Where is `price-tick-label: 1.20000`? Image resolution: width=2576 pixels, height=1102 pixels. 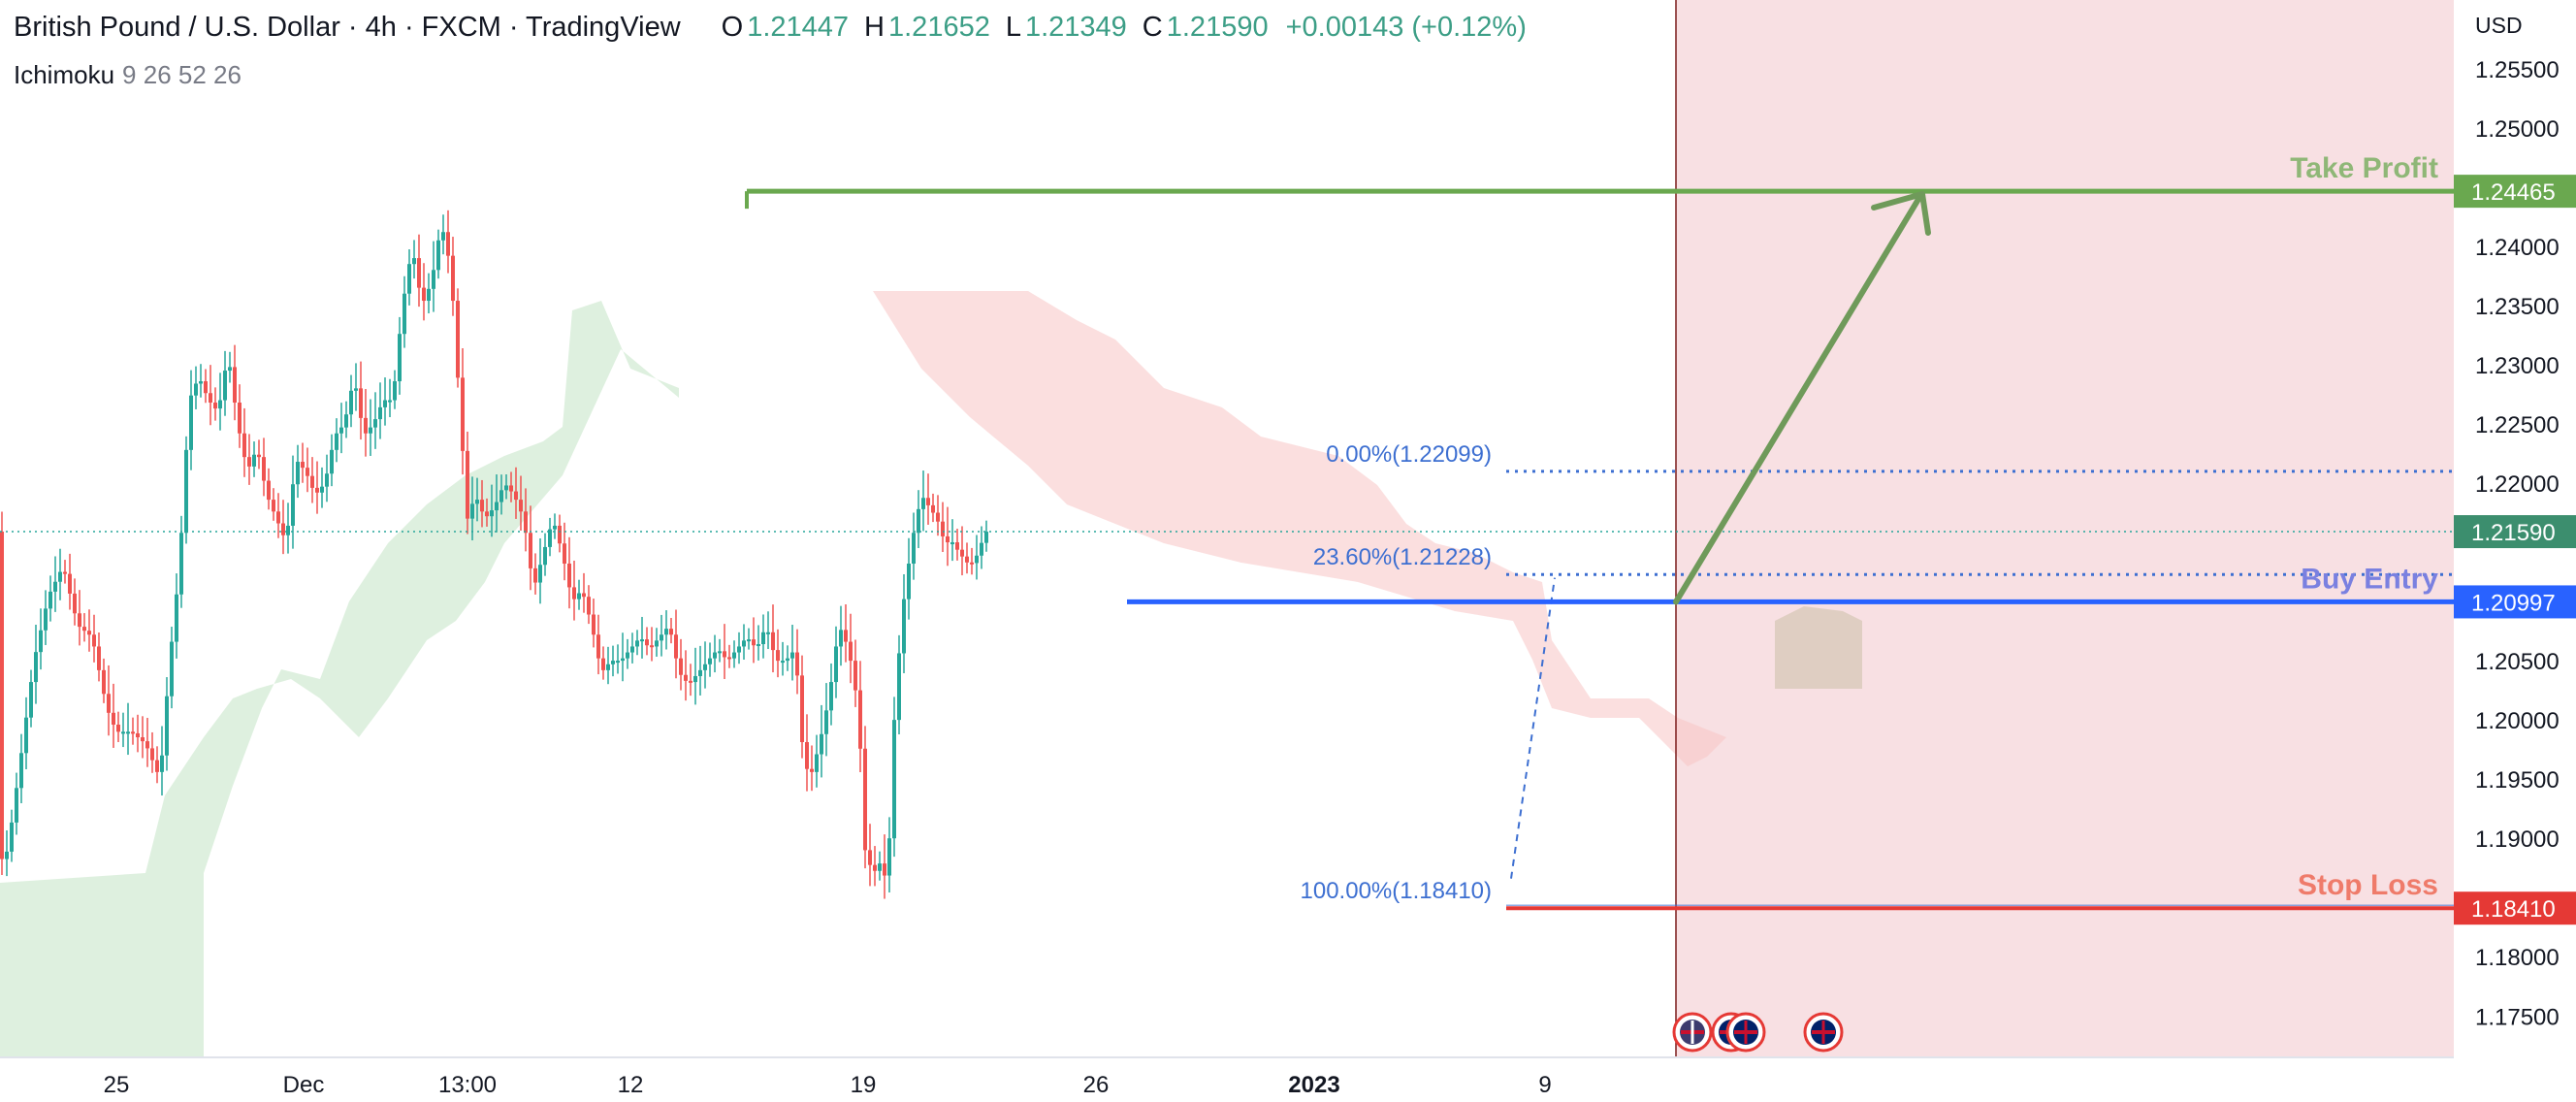 price-tick-label: 1.20000 is located at coordinates (2517, 721).